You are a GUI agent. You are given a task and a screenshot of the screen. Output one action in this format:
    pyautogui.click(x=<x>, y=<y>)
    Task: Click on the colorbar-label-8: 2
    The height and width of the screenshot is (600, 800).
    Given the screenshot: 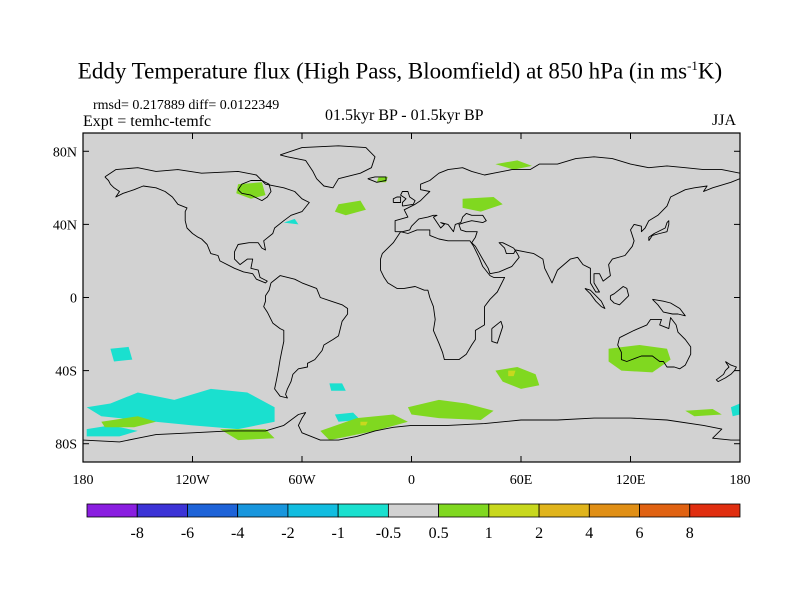 What is the action you would take?
    pyautogui.click(x=539, y=533)
    